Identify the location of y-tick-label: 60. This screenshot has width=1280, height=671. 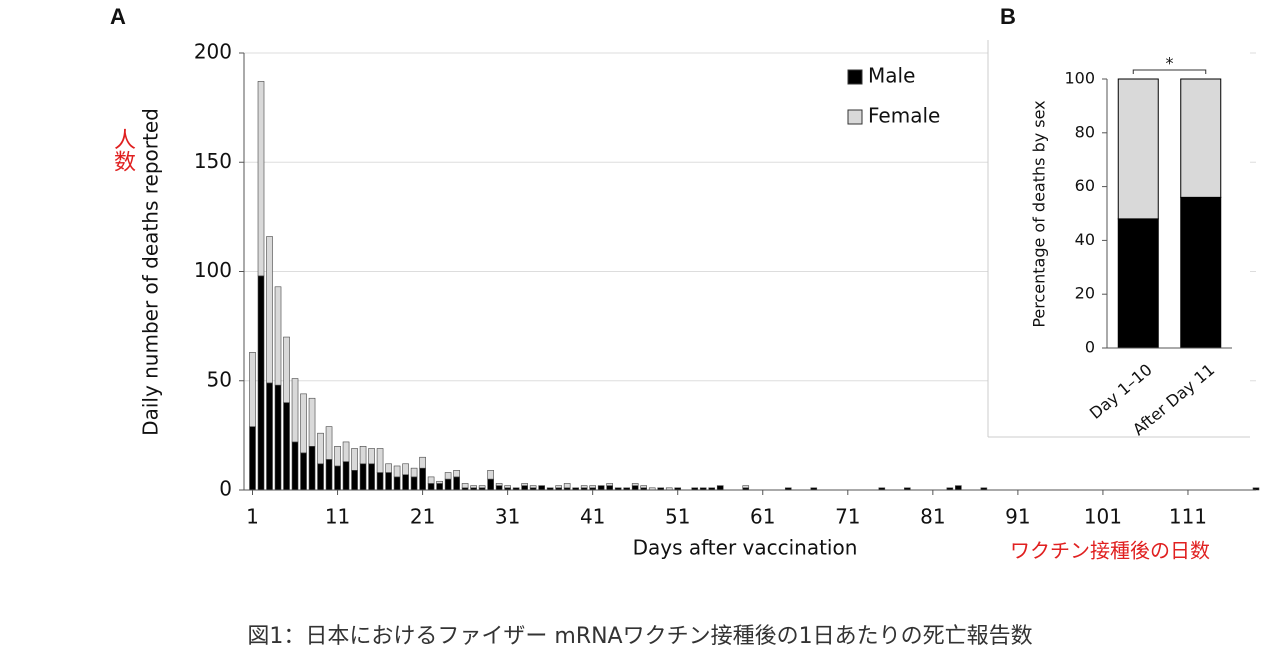
(1085, 185).